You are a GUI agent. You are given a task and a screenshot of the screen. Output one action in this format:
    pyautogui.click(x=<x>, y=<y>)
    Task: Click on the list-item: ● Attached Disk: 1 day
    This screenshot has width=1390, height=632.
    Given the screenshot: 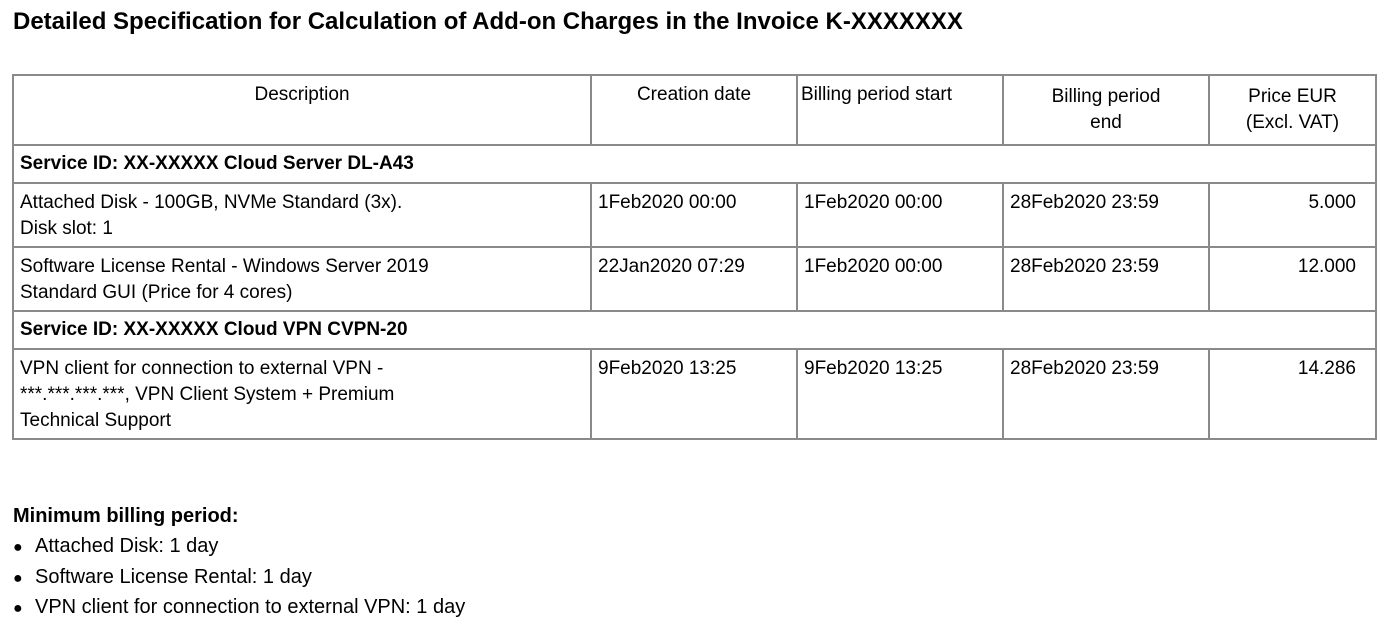 What is the action you would take?
    pyautogui.click(x=239, y=547)
    